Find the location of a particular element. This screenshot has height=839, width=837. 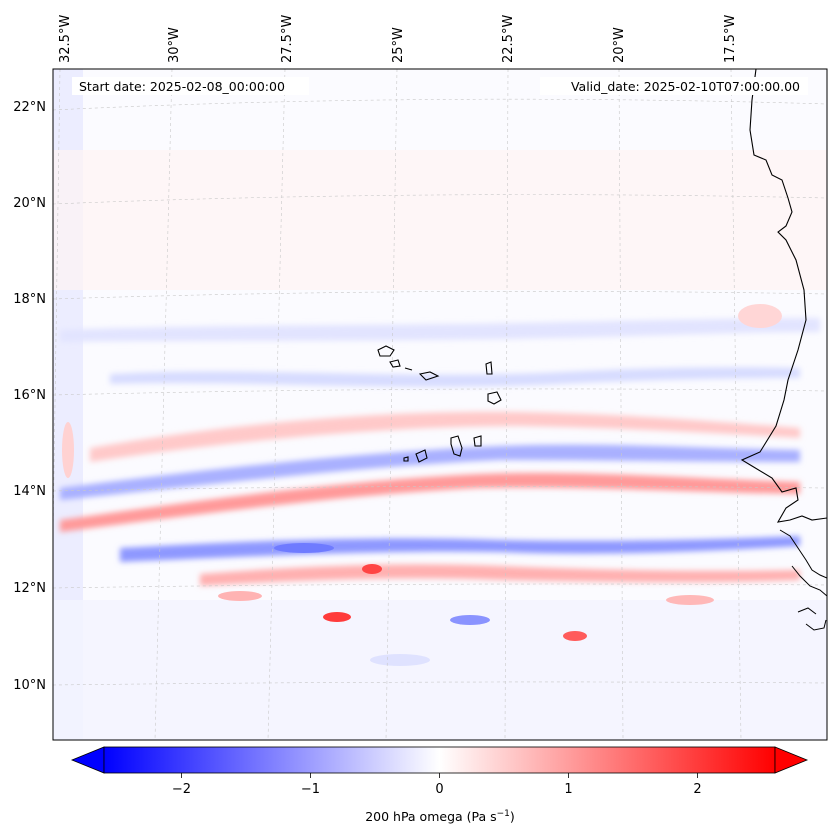

colorbar-extend-low is located at coordinates (87, 760).